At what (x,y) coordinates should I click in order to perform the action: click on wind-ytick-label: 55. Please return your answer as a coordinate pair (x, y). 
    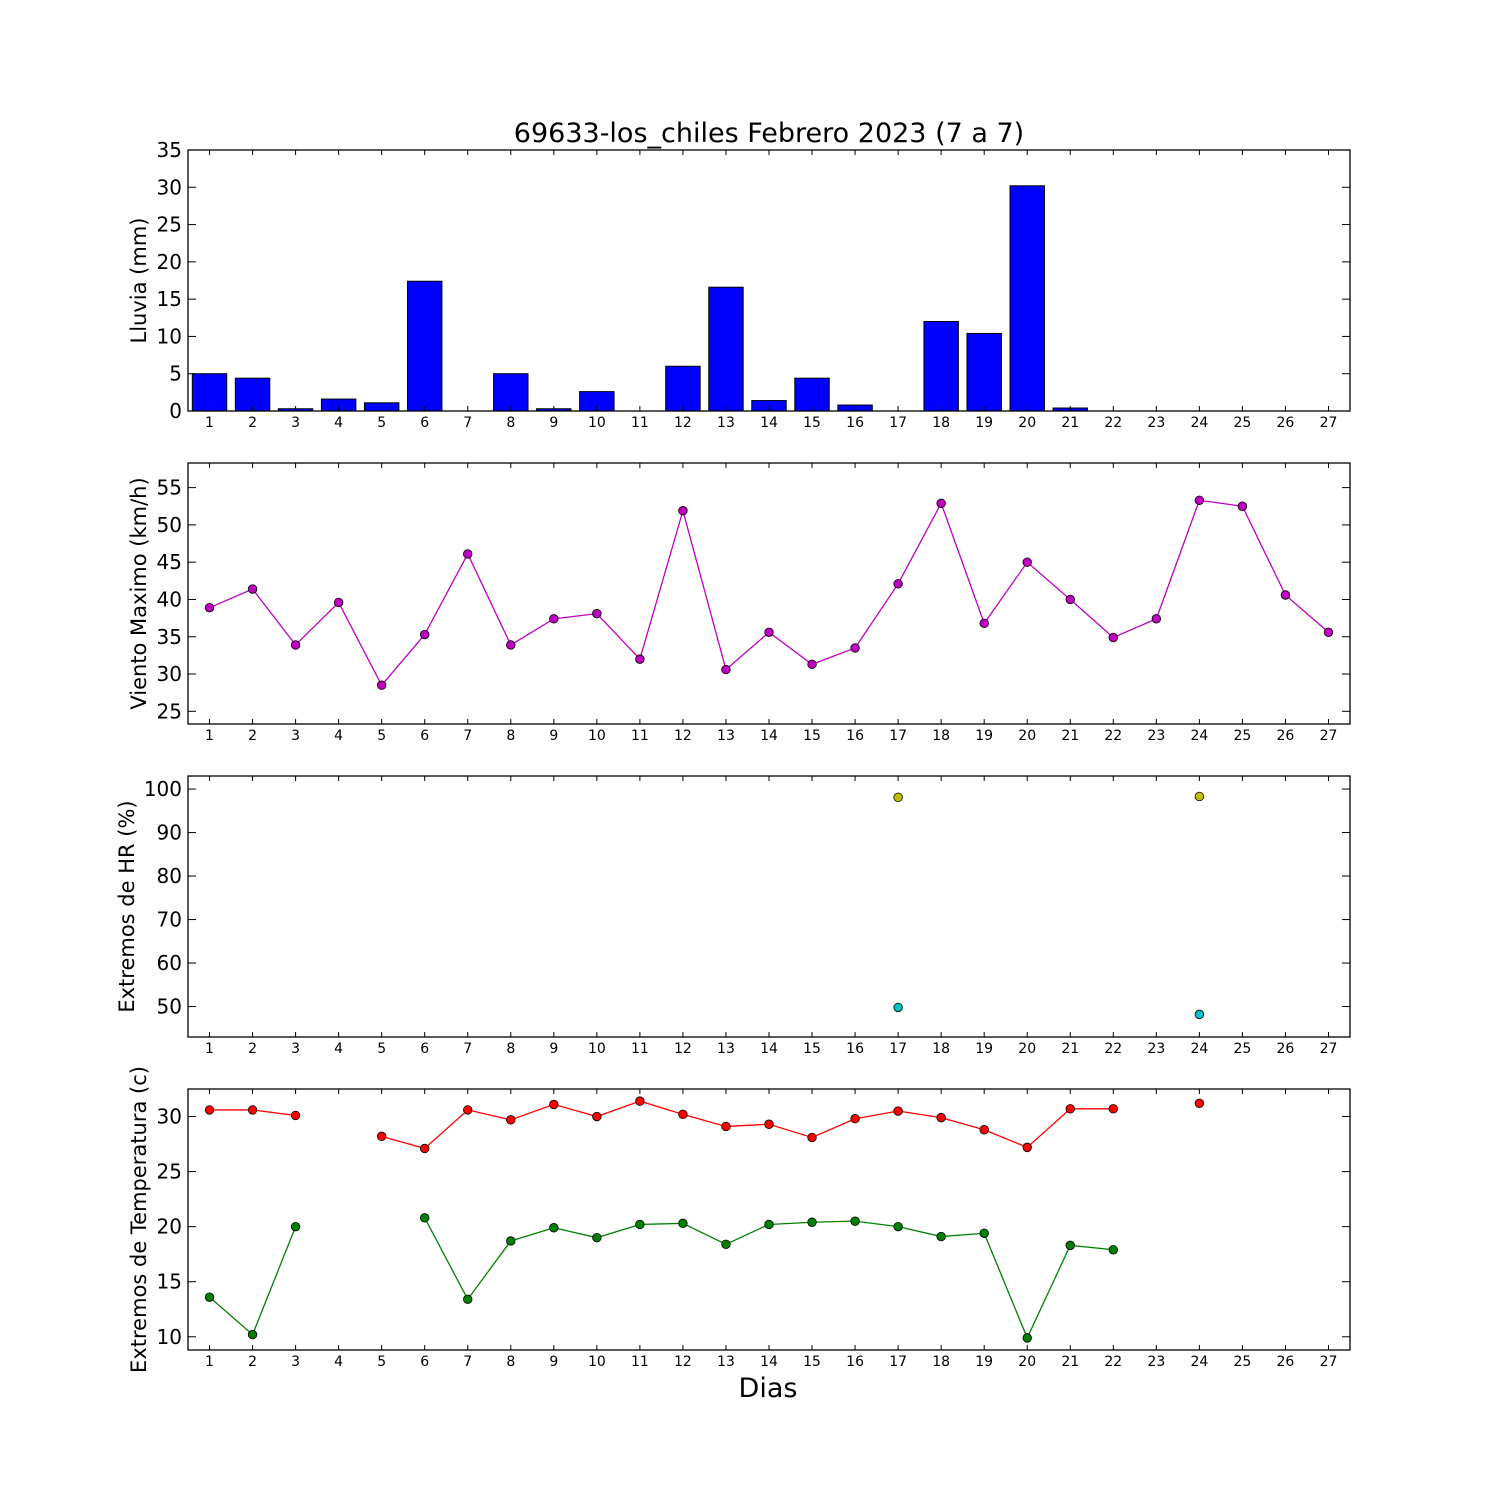
    Looking at the image, I should click on (169, 488).